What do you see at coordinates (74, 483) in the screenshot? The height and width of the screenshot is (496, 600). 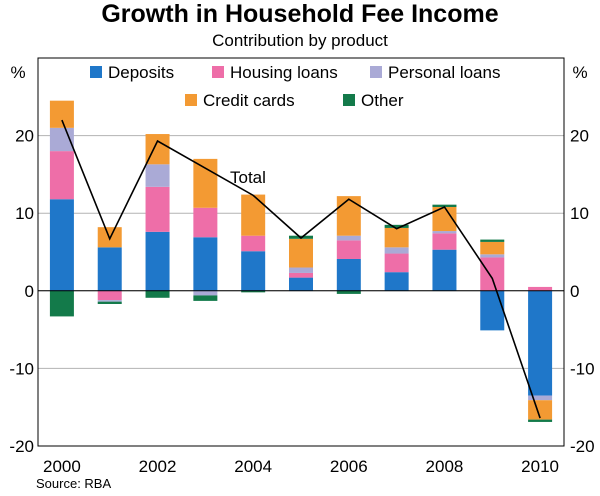 I see `source-note: Source: RBA` at bounding box center [74, 483].